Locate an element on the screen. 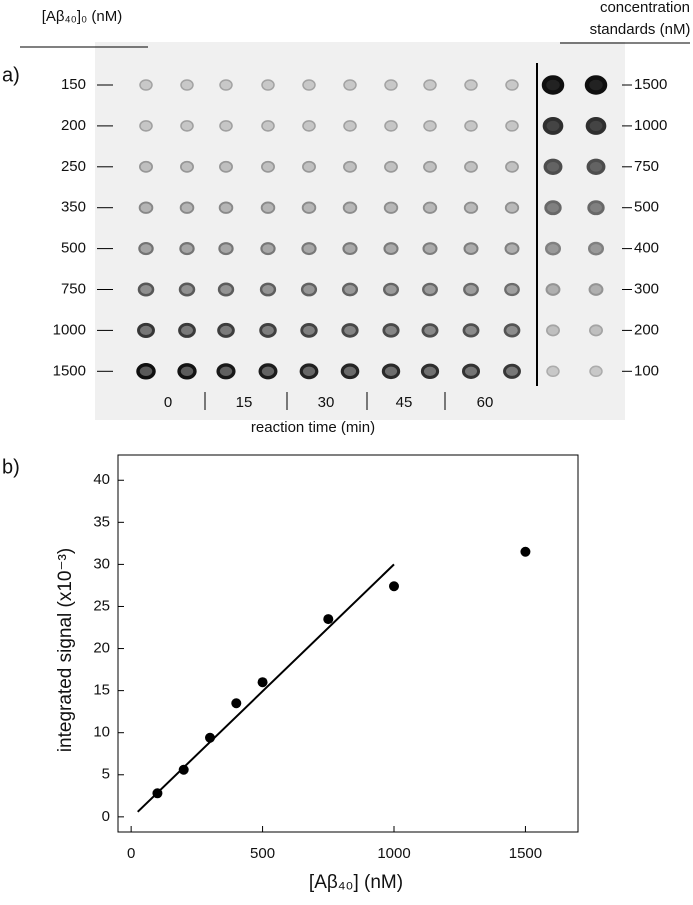 Image resolution: width=693 pixels, height=905 pixels. y-tick-label: 25 is located at coordinates (101, 605).